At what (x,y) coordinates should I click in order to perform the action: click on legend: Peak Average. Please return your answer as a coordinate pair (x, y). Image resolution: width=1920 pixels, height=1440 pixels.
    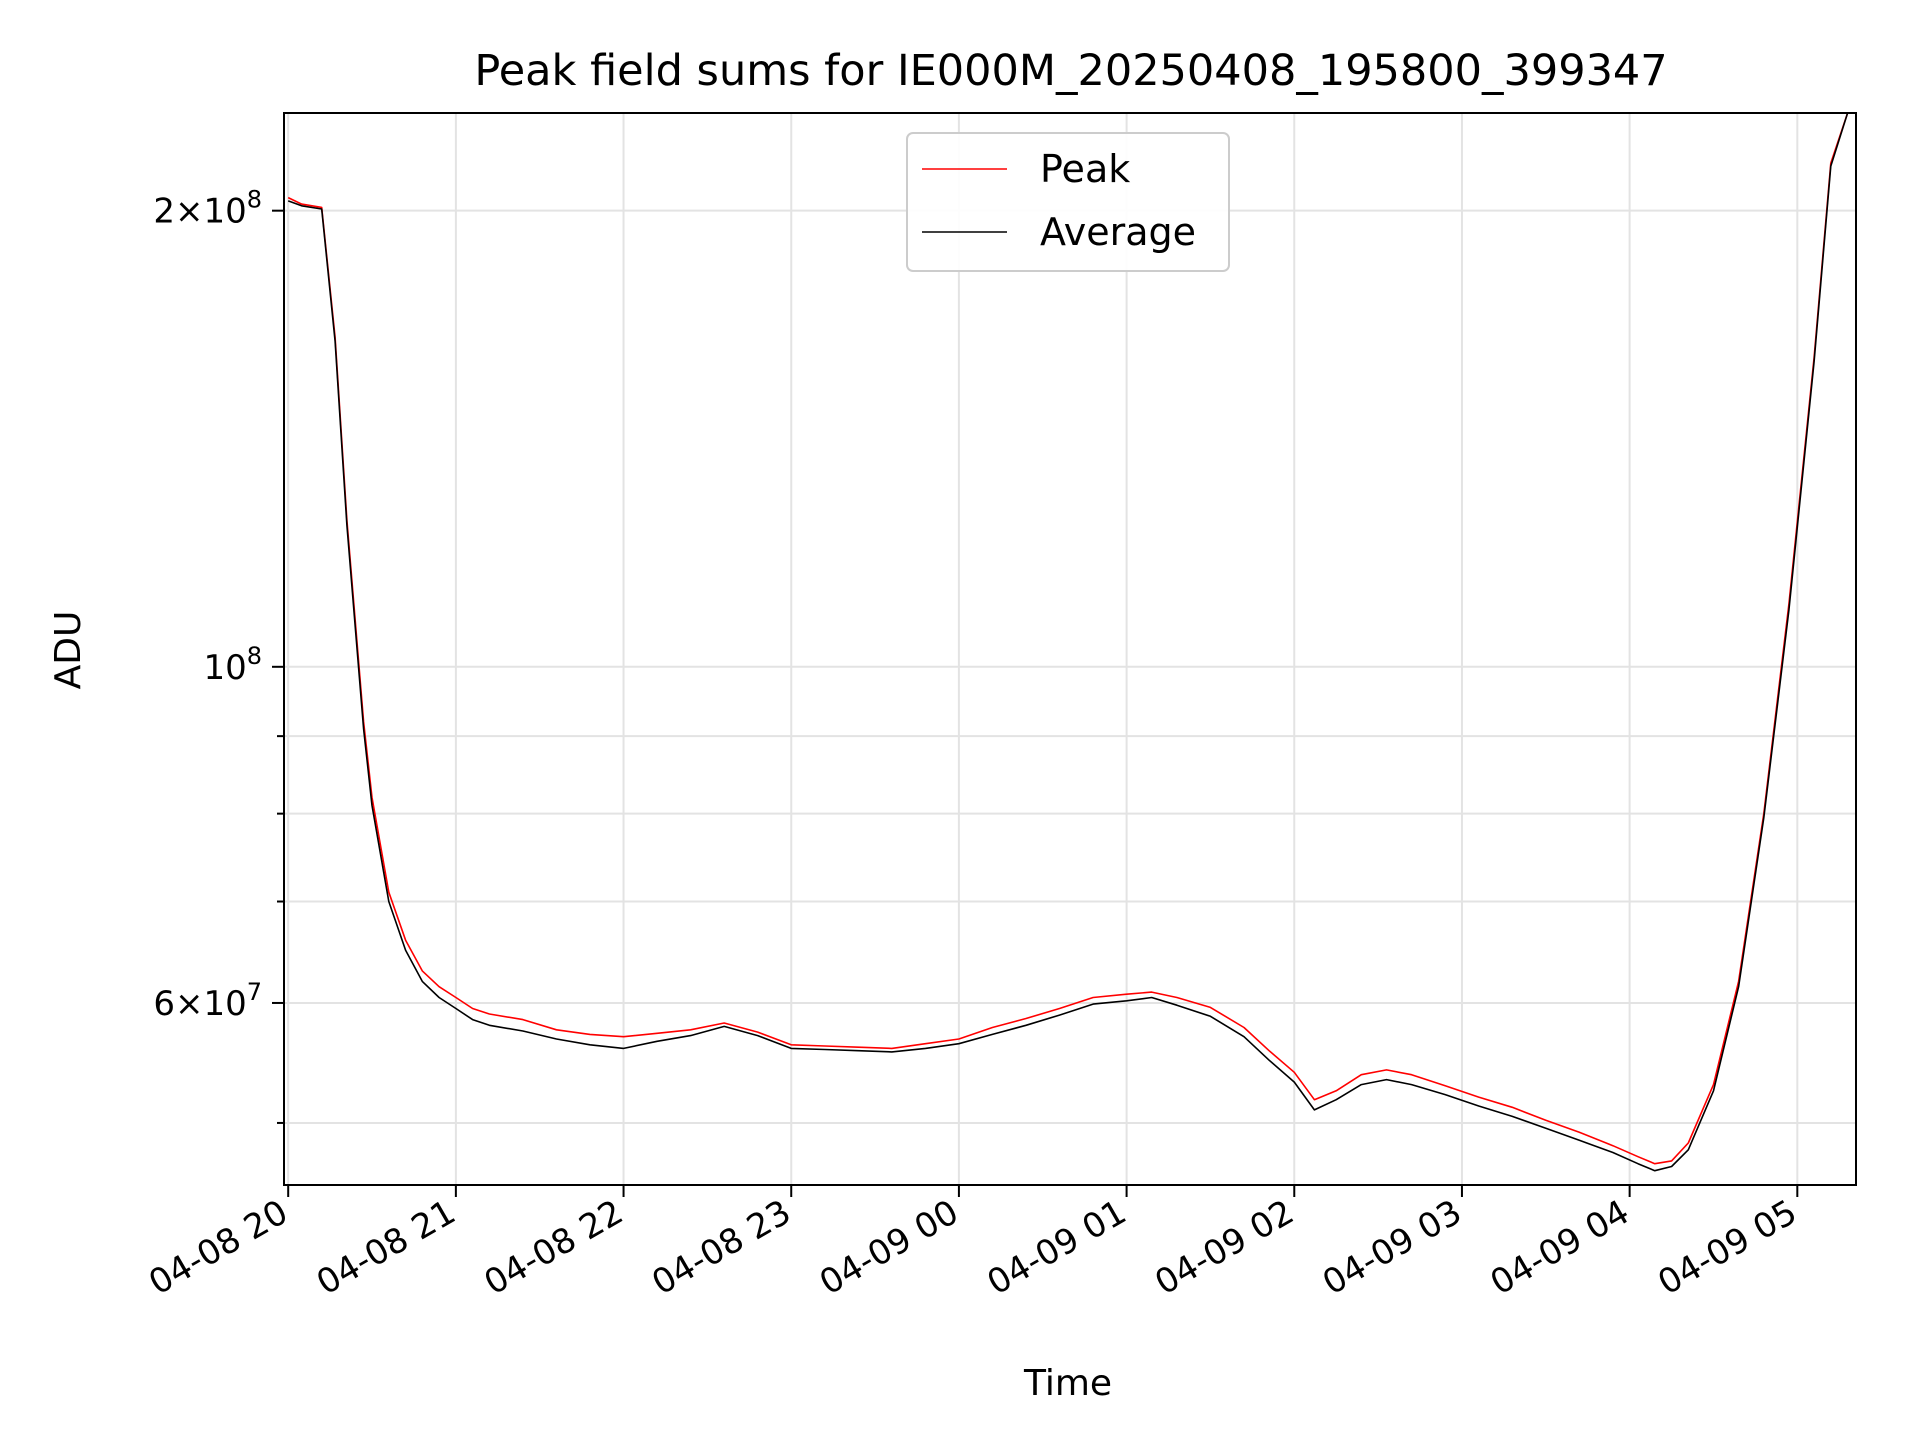
    Looking at the image, I should click on (1068, 202).